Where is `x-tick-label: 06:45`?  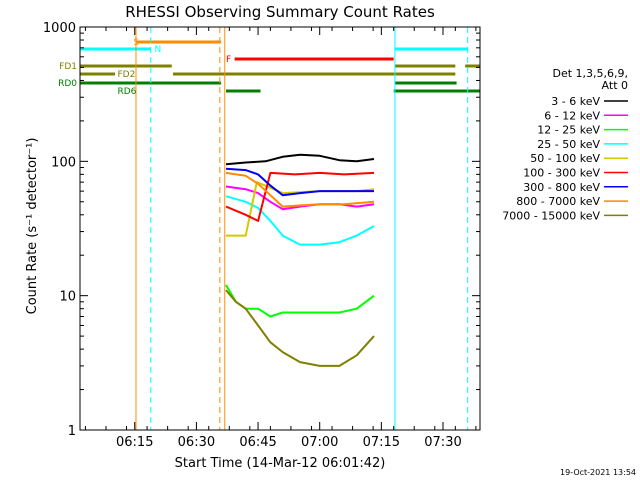 x-tick-label: 06:45 is located at coordinates (257, 442).